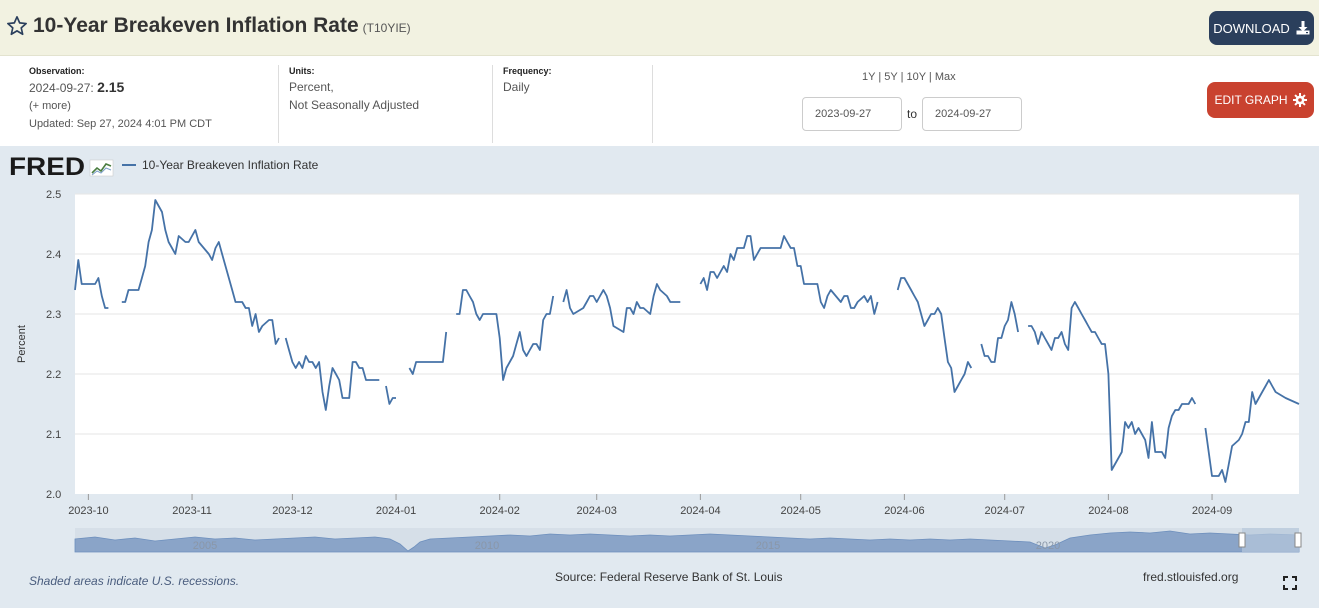 Image resolution: width=1319 pixels, height=608 pixels. I want to click on recession-footnote: Shaded areas indicate U.S. recessions., so click(134, 581).